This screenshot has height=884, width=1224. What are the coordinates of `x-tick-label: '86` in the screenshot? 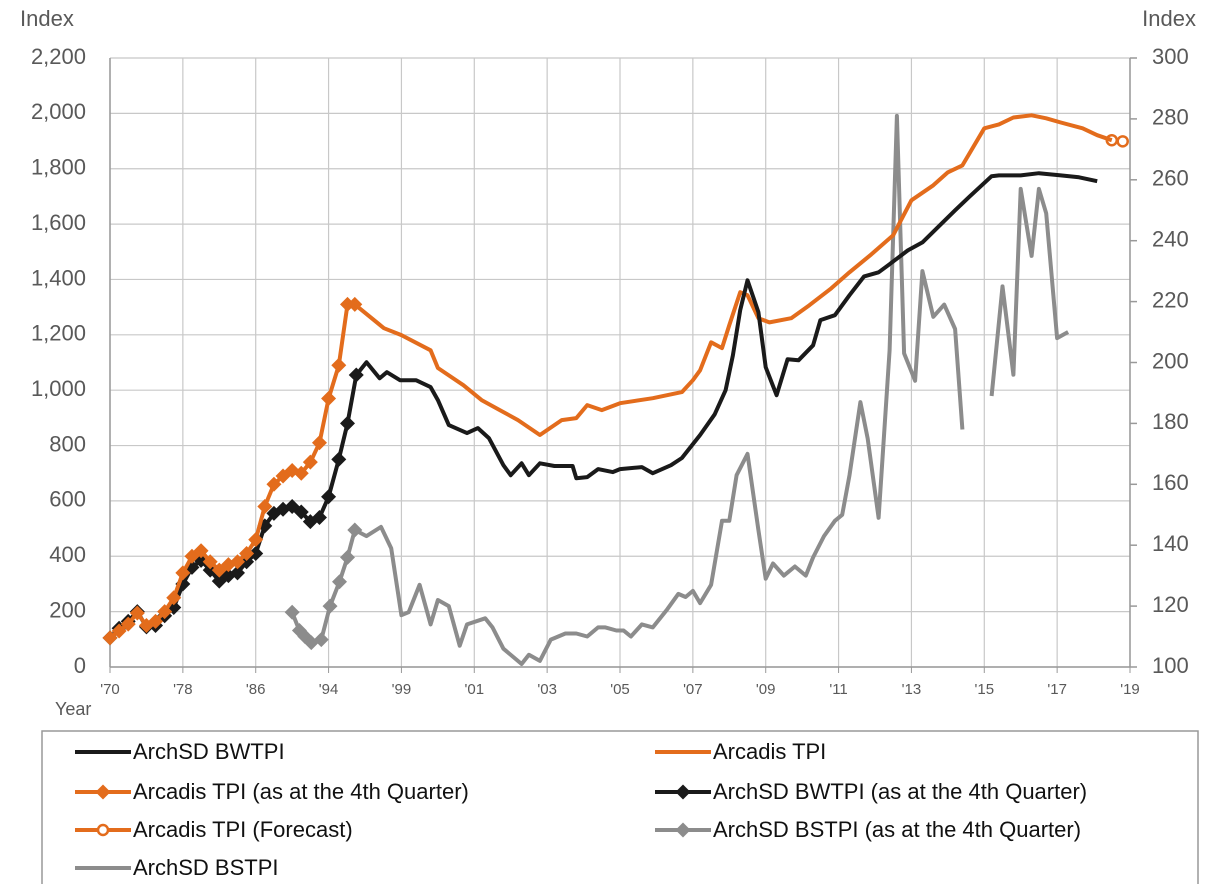 It's located at (256, 689).